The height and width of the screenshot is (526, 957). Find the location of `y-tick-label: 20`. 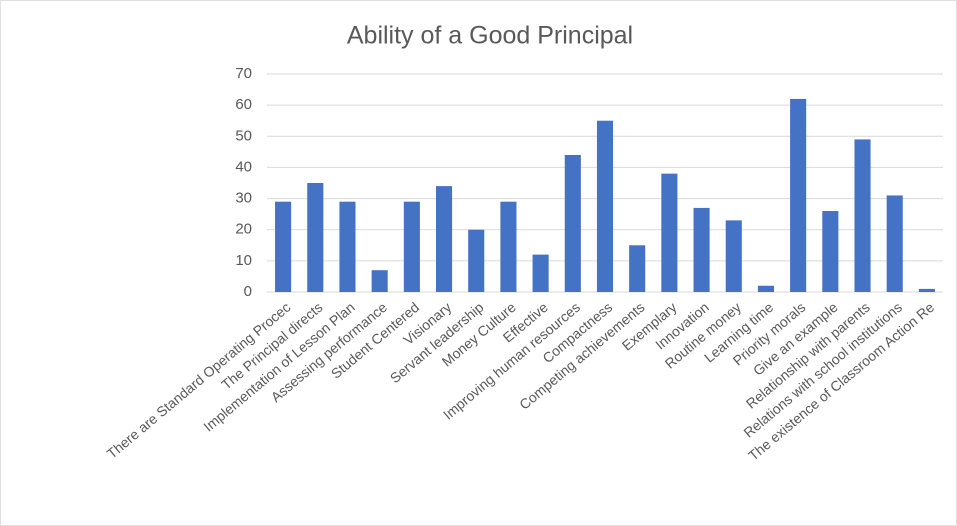

y-tick-label: 20 is located at coordinates (243, 229).